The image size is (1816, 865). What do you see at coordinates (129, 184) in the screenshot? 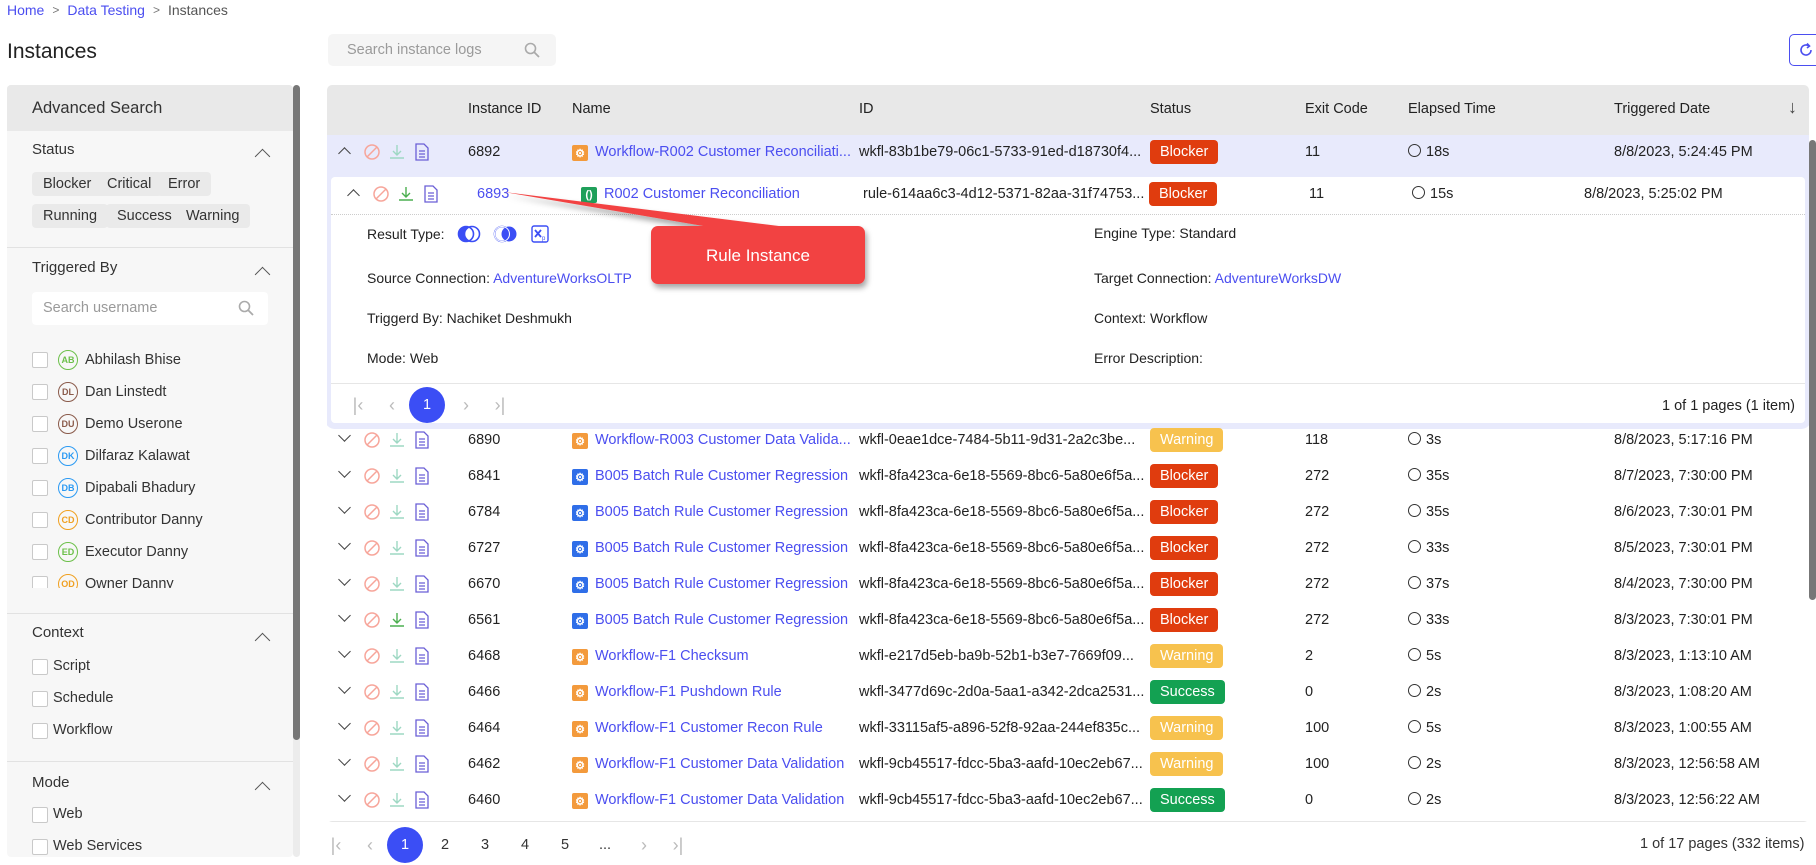
I see `status-chip-critical: Critical` at bounding box center [129, 184].